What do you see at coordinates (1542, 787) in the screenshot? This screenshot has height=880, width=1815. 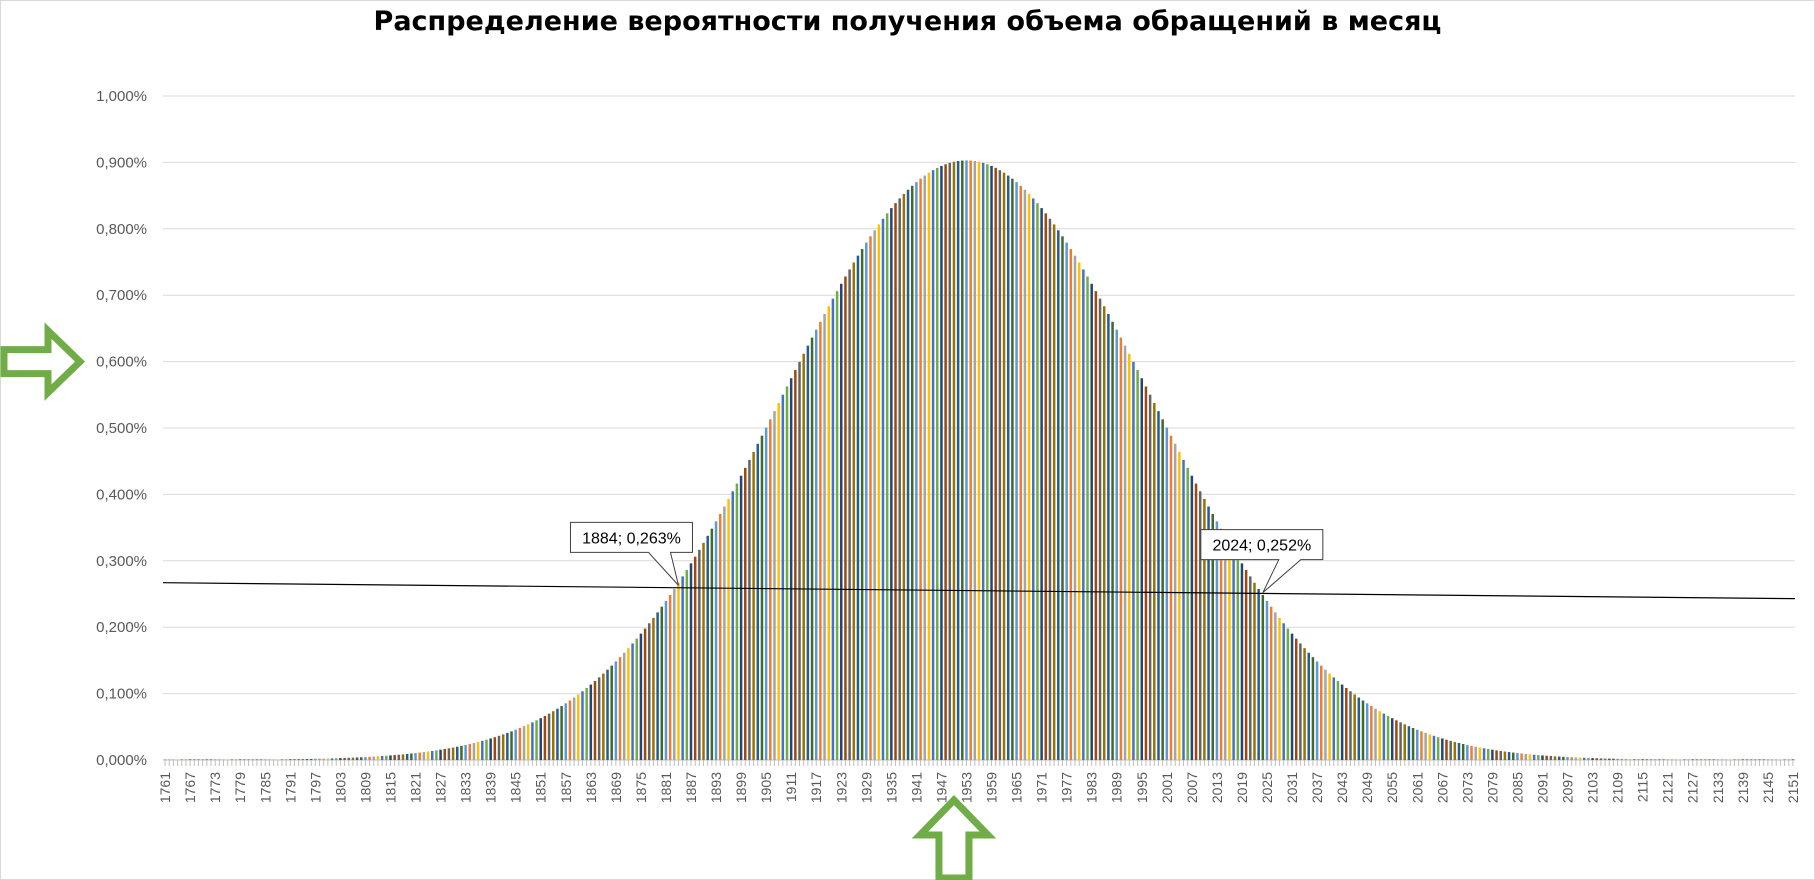 I see `x-tick-label: 2091` at bounding box center [1542, 787].